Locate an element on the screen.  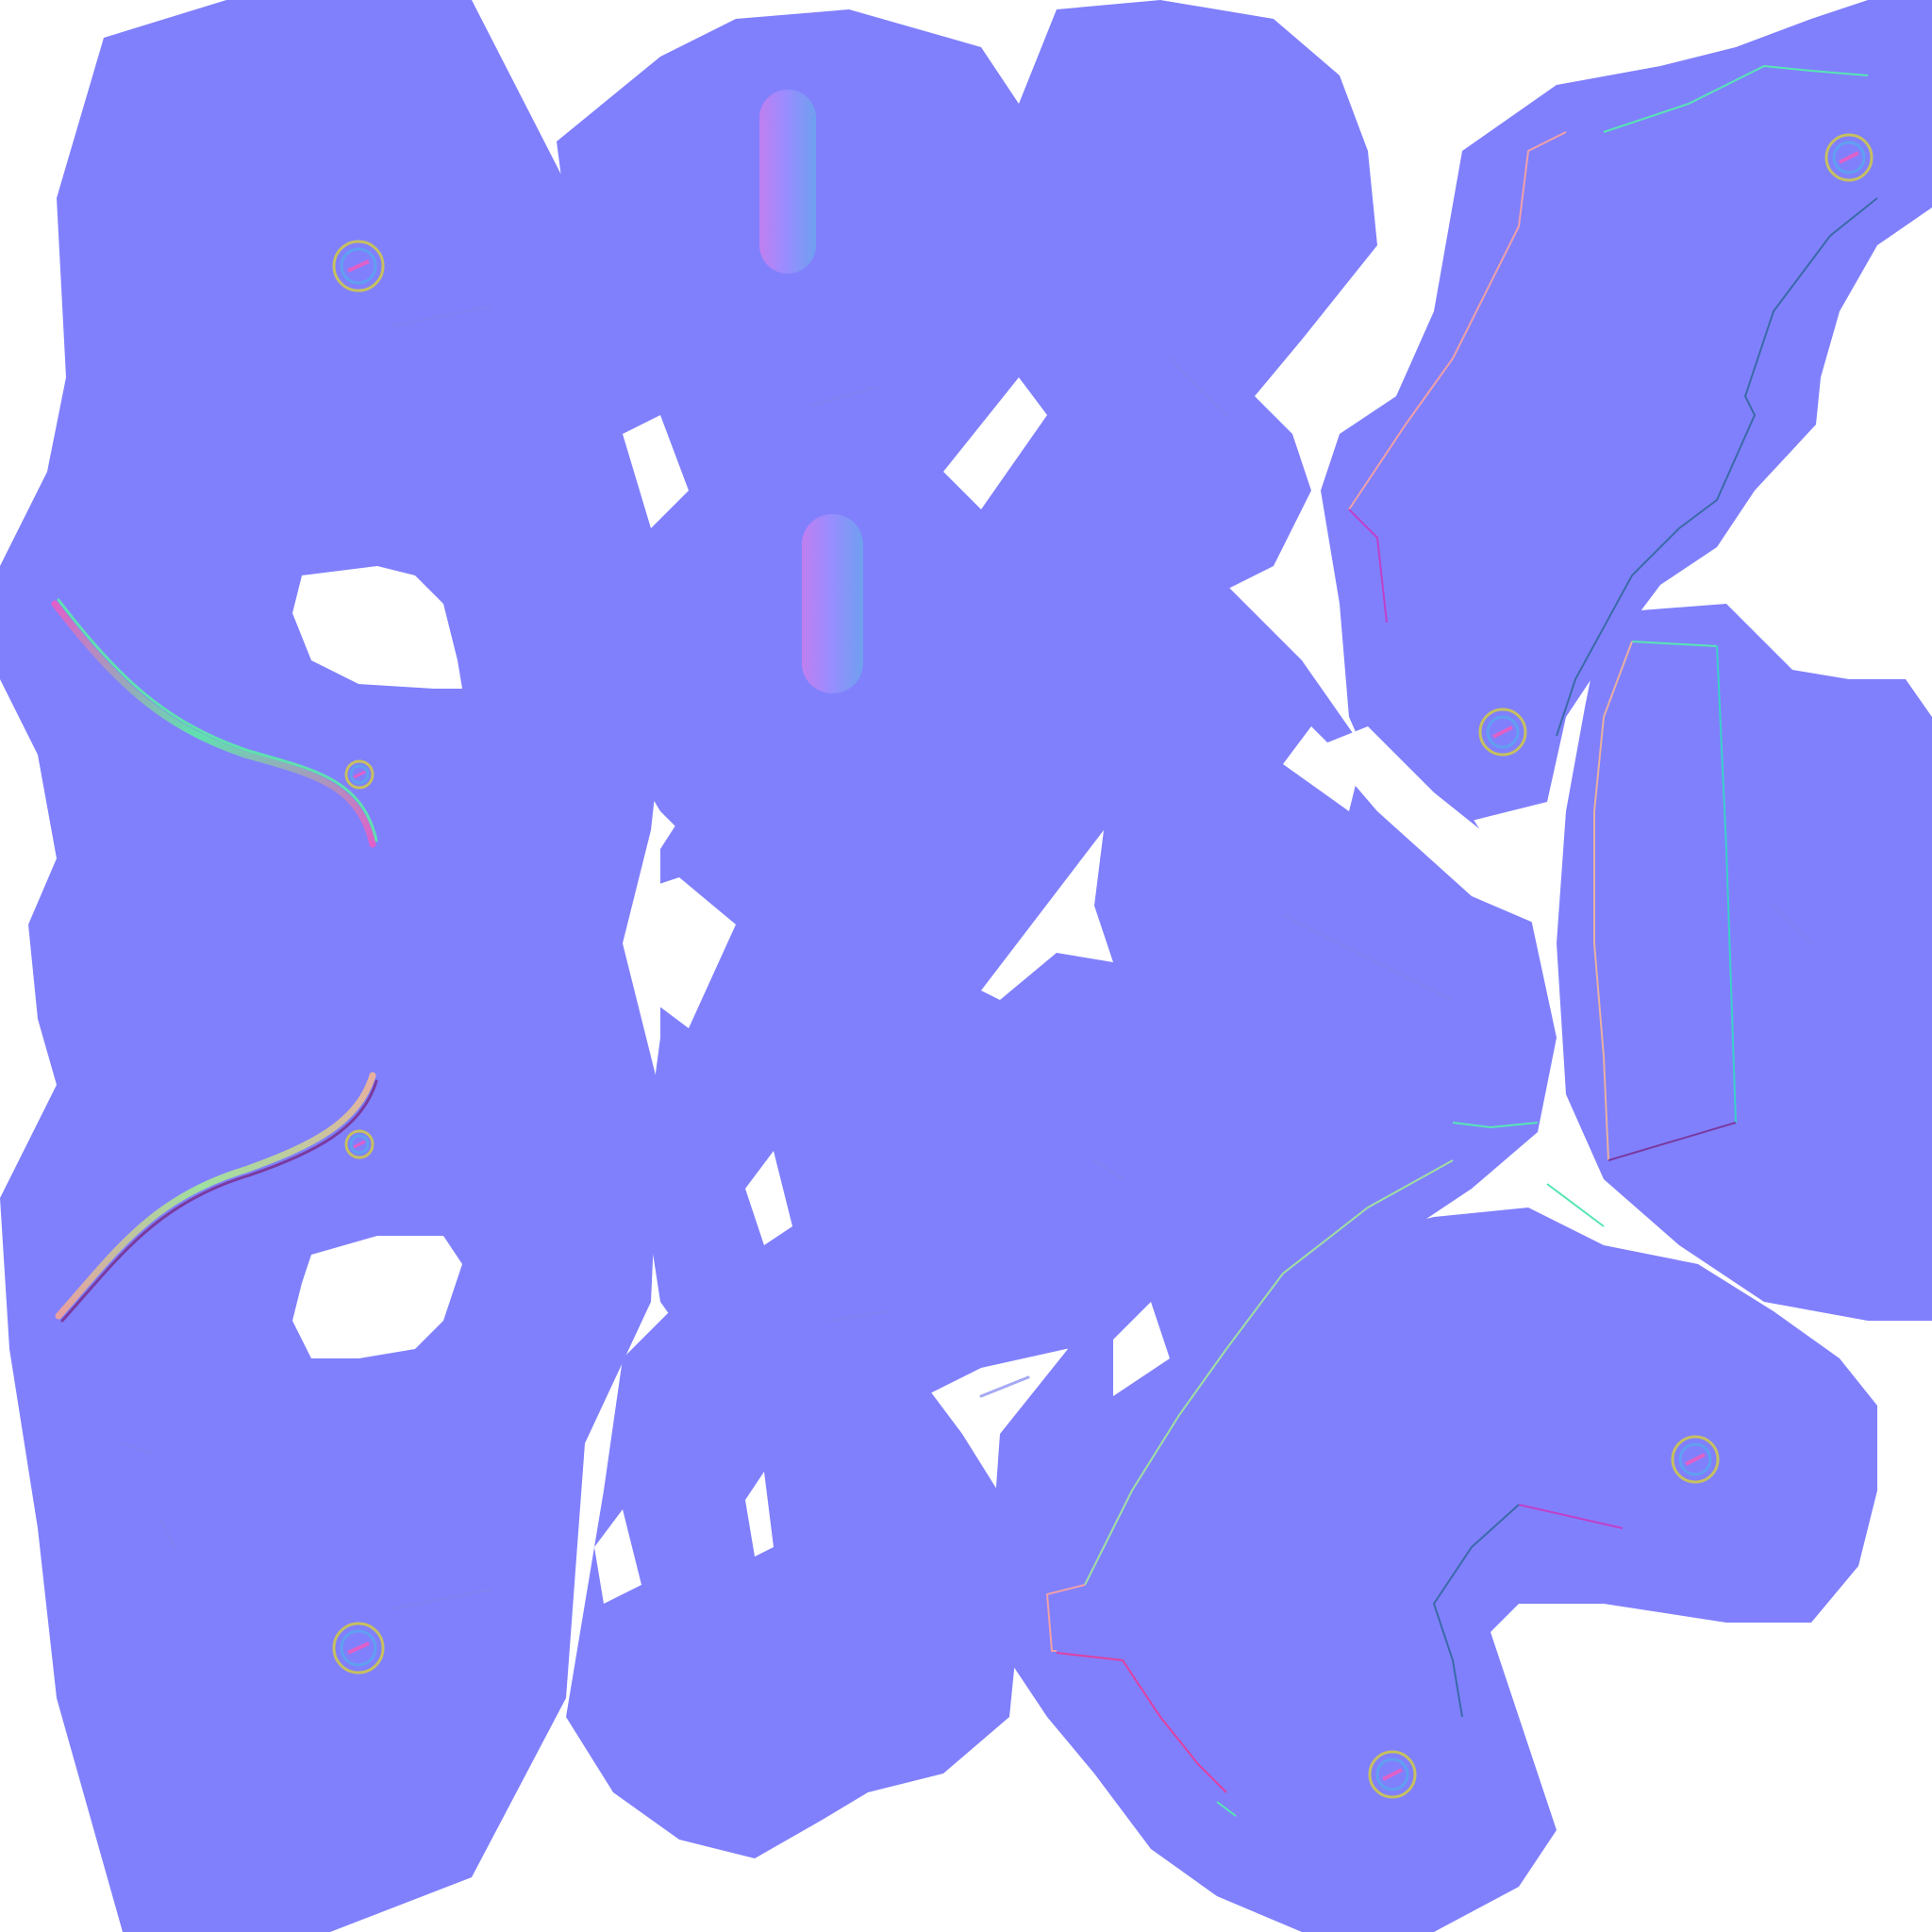
hole-left-lower is located at coordinates (377, 1297).